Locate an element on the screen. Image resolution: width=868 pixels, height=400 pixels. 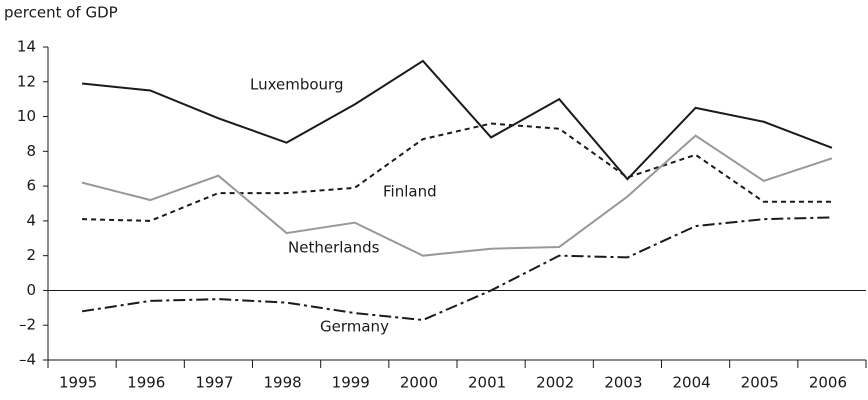
y-tick-label: 8 is located at coordinates (31, 151).